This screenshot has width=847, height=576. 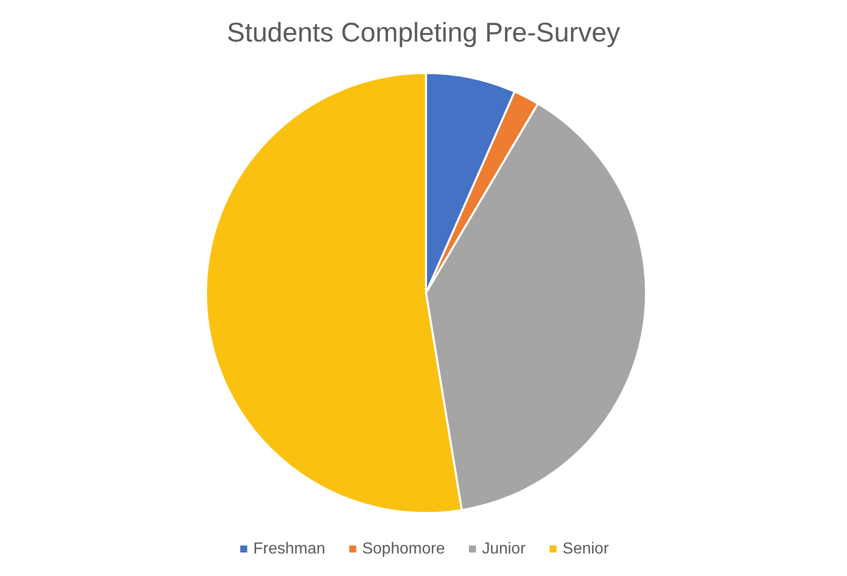 I want to click on legend-label: Junior, so click(x=504, y=549).